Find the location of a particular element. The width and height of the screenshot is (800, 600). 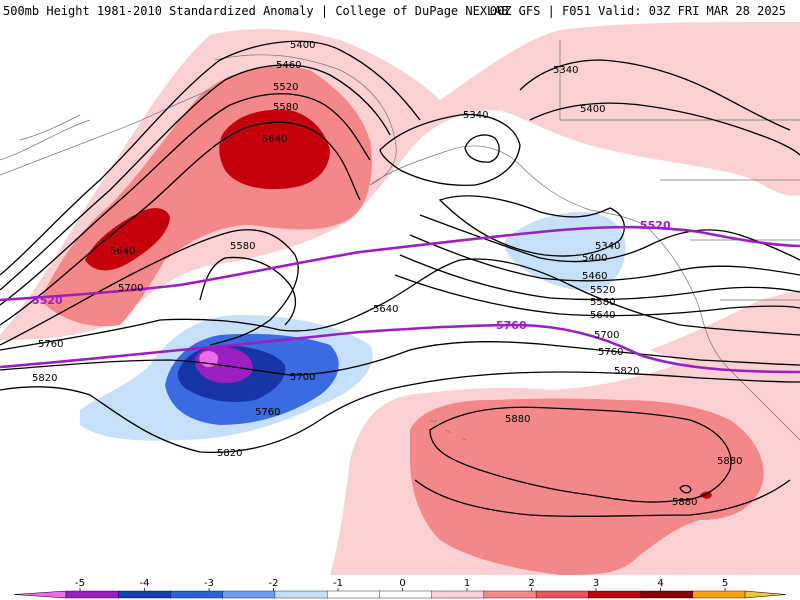

highlight-label: 5760 is located at coordinates (511, 325).